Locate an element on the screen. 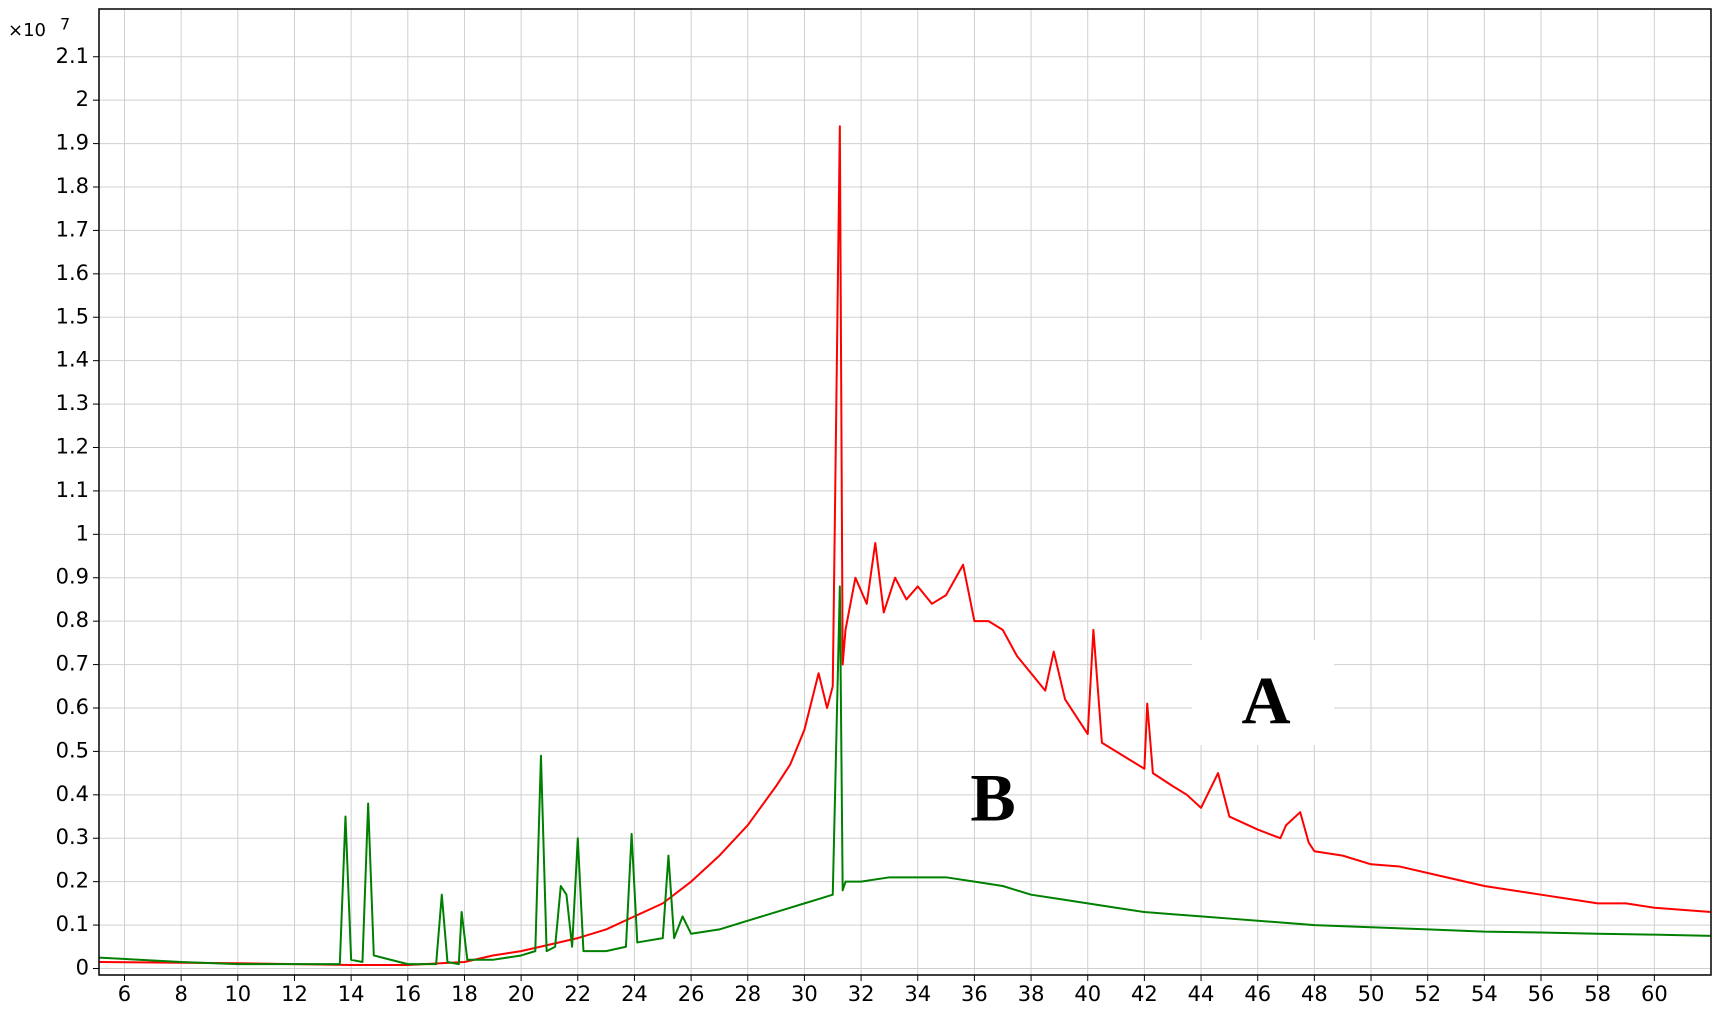 This screenshot has height=1013, width=1717. x-tick-label: 52 is located at coordinates (1427, 994).